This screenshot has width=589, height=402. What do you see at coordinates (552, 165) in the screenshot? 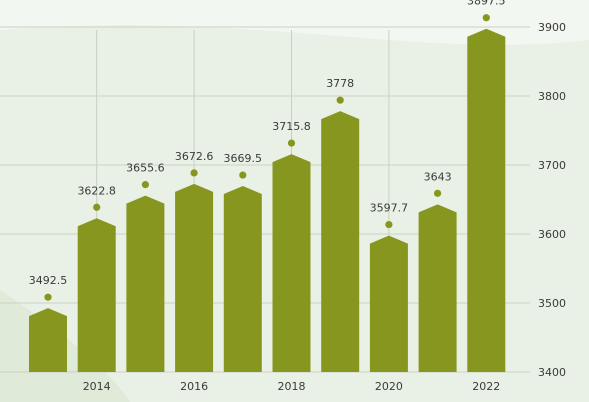
I see `y-tick-label: 3700` at bounding box center [552, 165].